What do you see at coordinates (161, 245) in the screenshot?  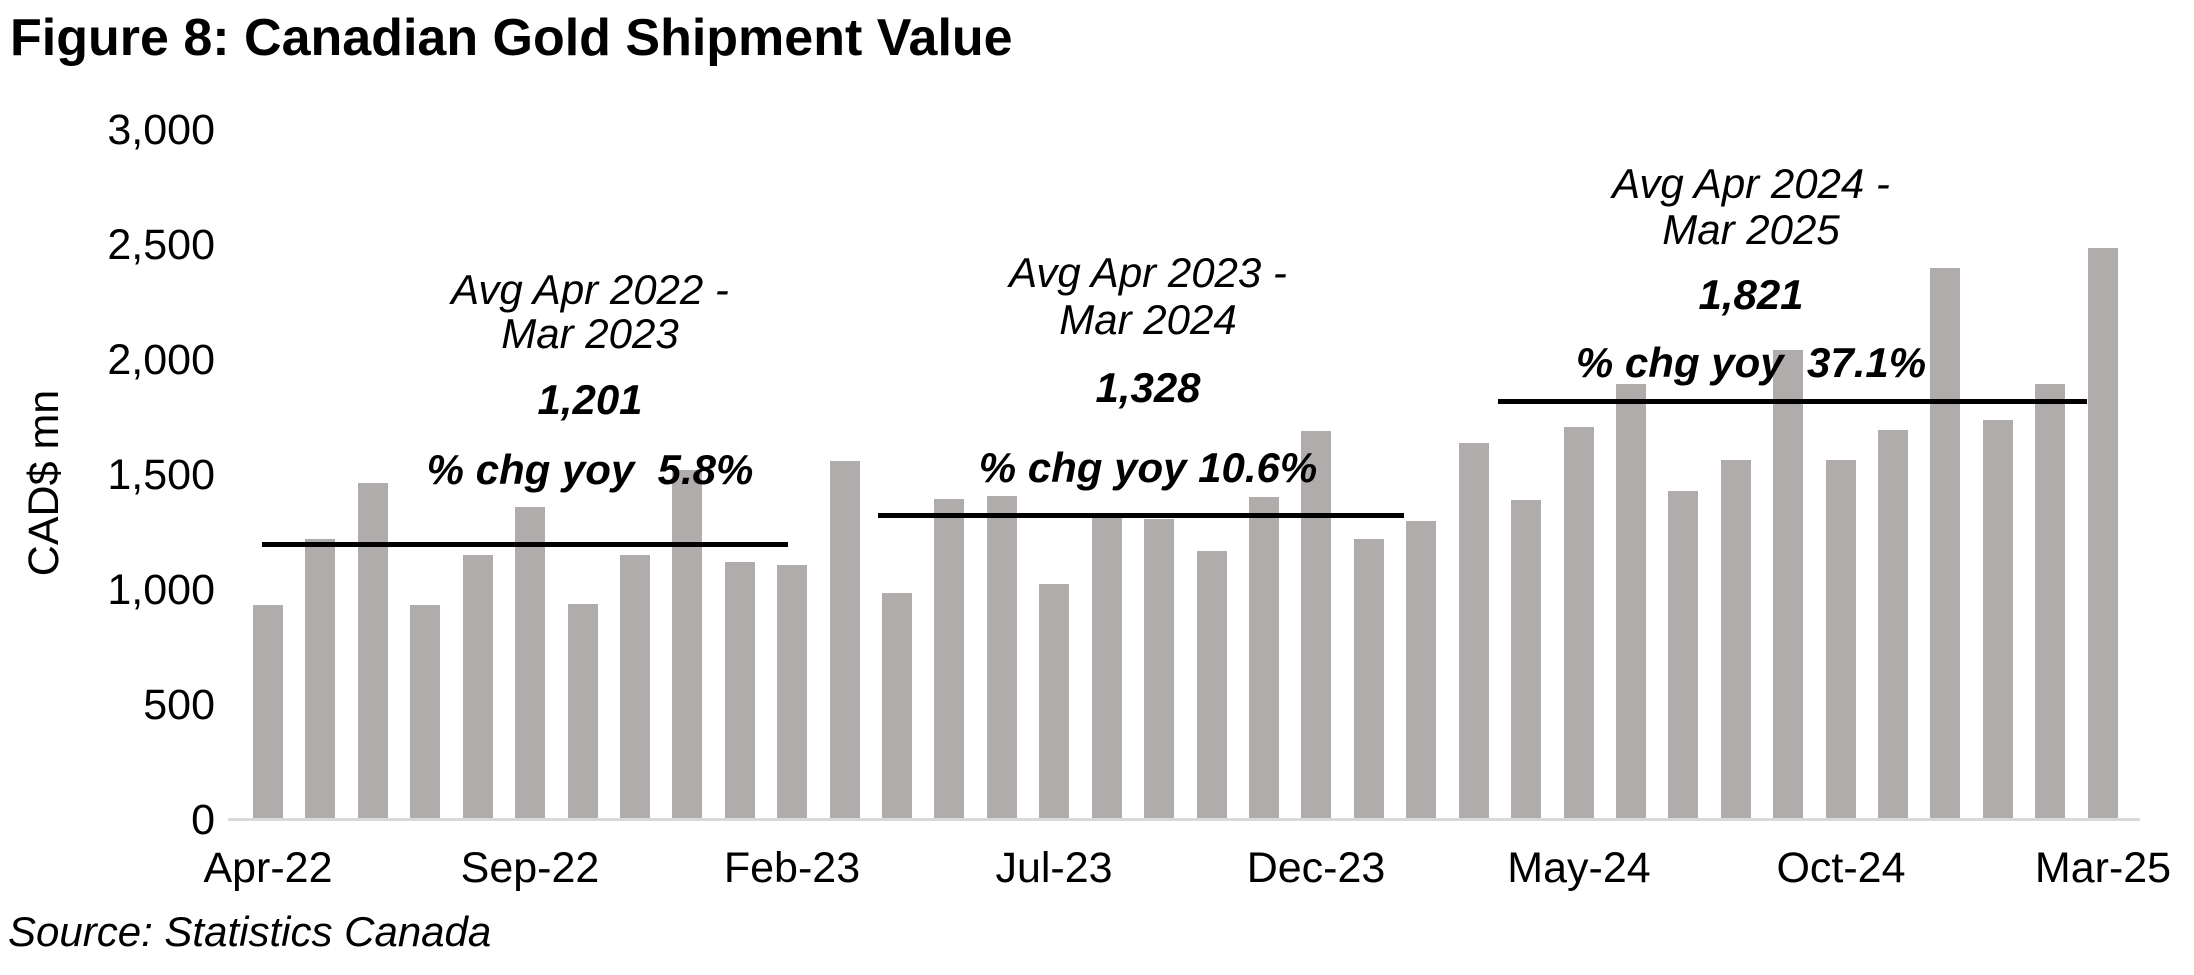 I see `y-tick-2,500: 2,500` at bounding box center [161, 245].